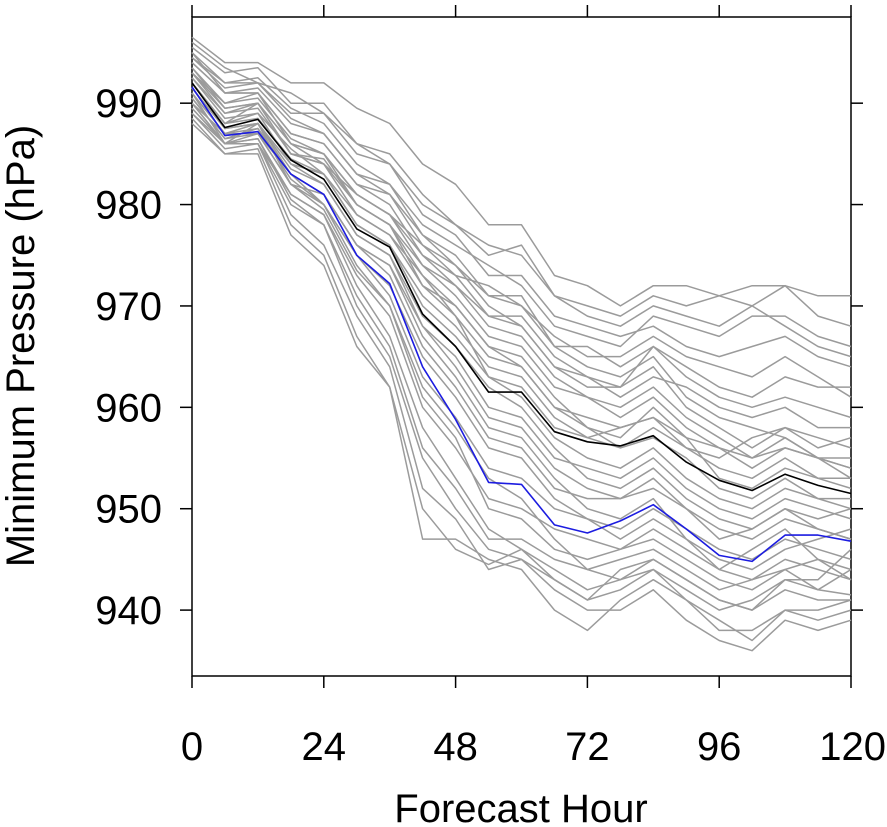 The image size is (887, 827). What do you see at coordinates (520, 807) in the screenshot?
I see `x-axis-title: Forecast Hour` at bounding box center [520, 807].